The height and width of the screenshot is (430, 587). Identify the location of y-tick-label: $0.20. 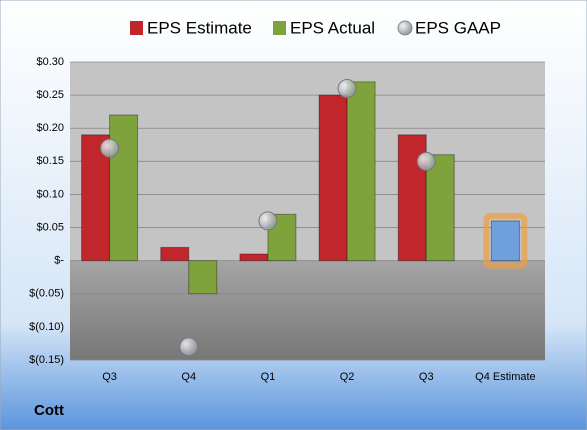
(50, 128).